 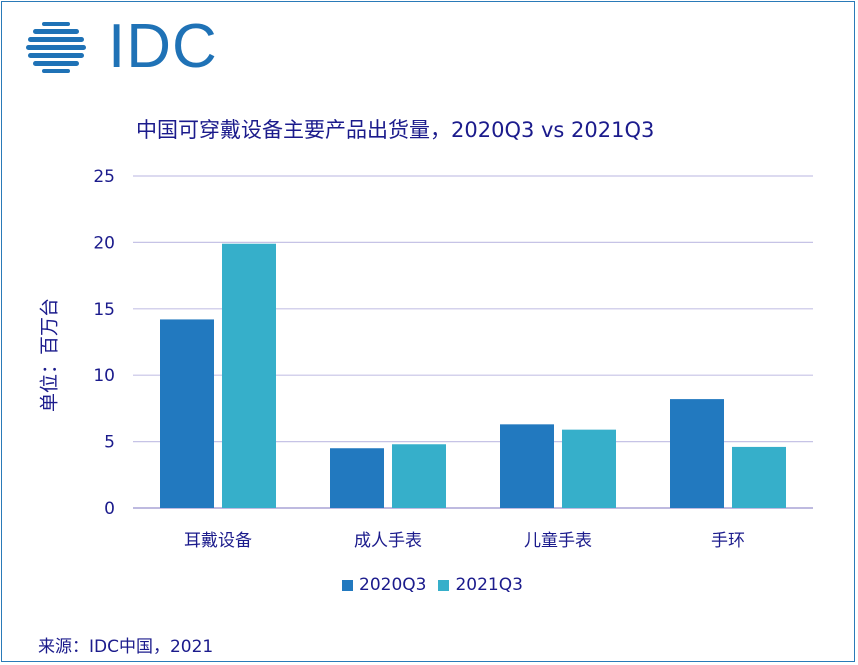 I want to click on legend-item-2020q3: 2020Q3, so click(x=384, y=585).